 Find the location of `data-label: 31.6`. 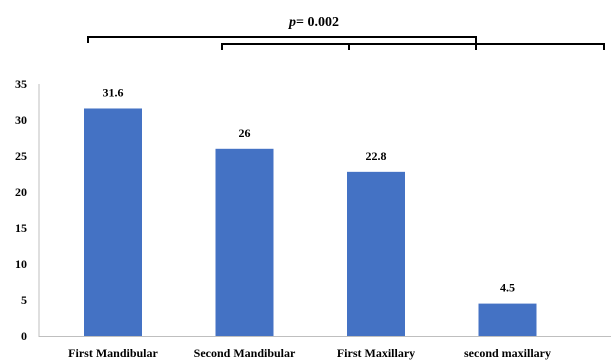

data-label: 31.6 is located at coordinates (113, 92).